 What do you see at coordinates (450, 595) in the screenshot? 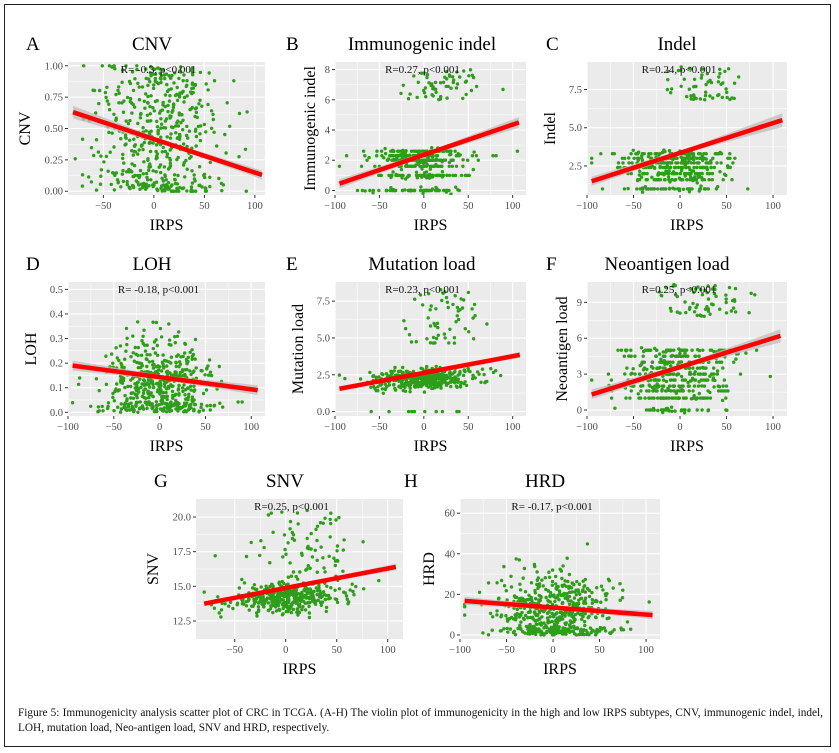
I see `y-tick-label: 20` at bounding box center [450, 595].